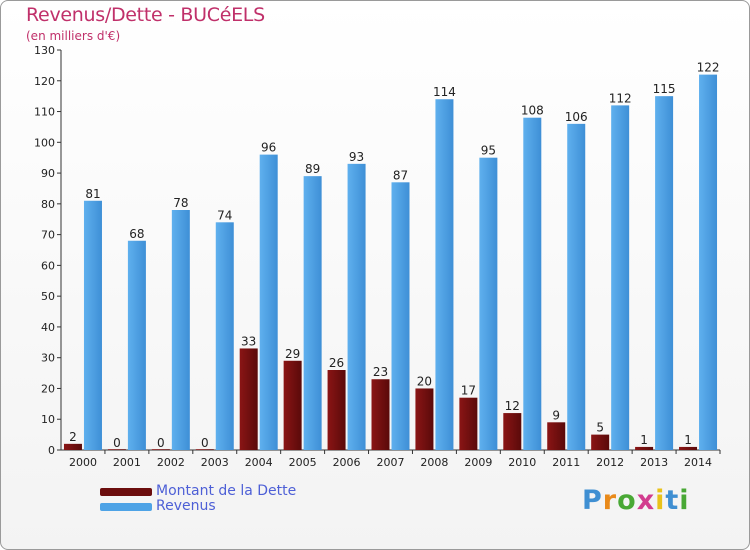  Describe the element at coordinates (336, 410) in the screenshot. I see `bar-debt-2006` at that location.